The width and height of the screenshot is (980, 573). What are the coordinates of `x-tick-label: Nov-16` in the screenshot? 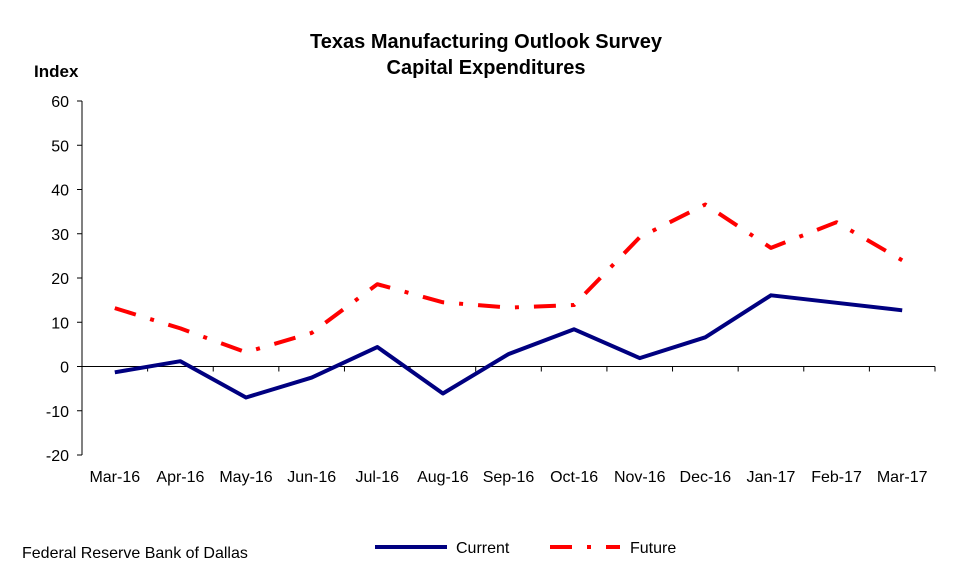 It's located at (640, 477).